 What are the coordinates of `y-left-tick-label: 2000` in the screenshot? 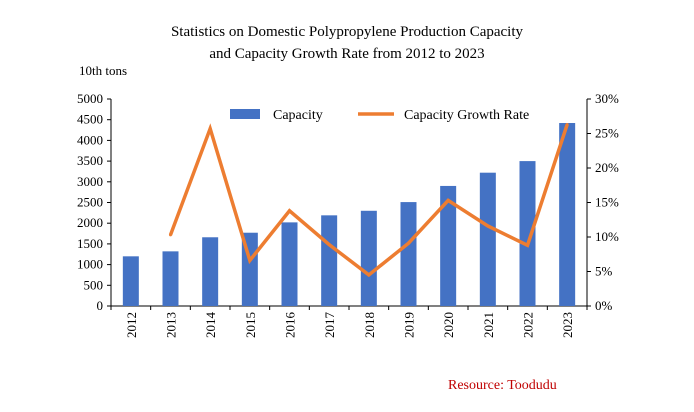 It's located at (90, 222).